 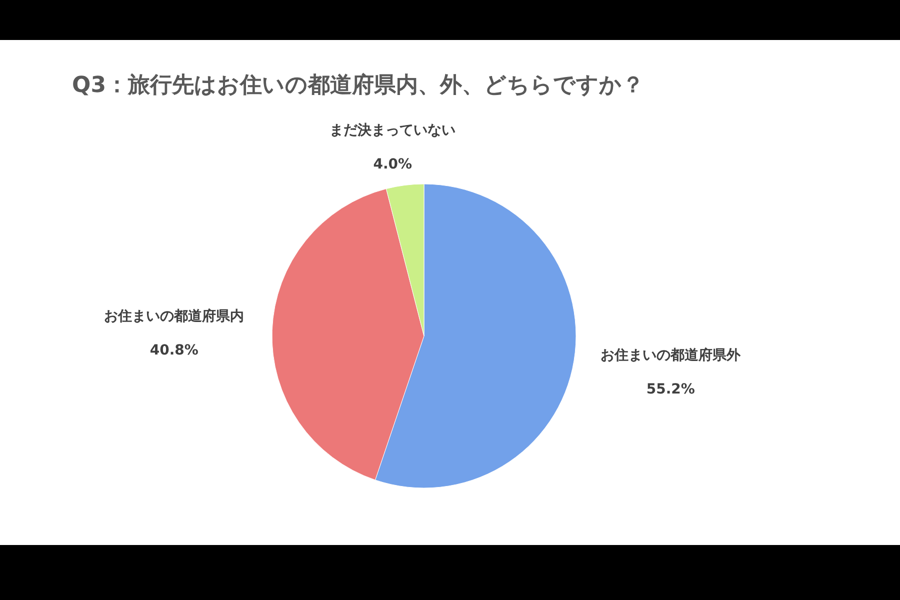 What do you see at coordinates (174, 316) in the screenshot?
I see `slice-label: お住まいの都道府県内` at bounding box center [174, 316].